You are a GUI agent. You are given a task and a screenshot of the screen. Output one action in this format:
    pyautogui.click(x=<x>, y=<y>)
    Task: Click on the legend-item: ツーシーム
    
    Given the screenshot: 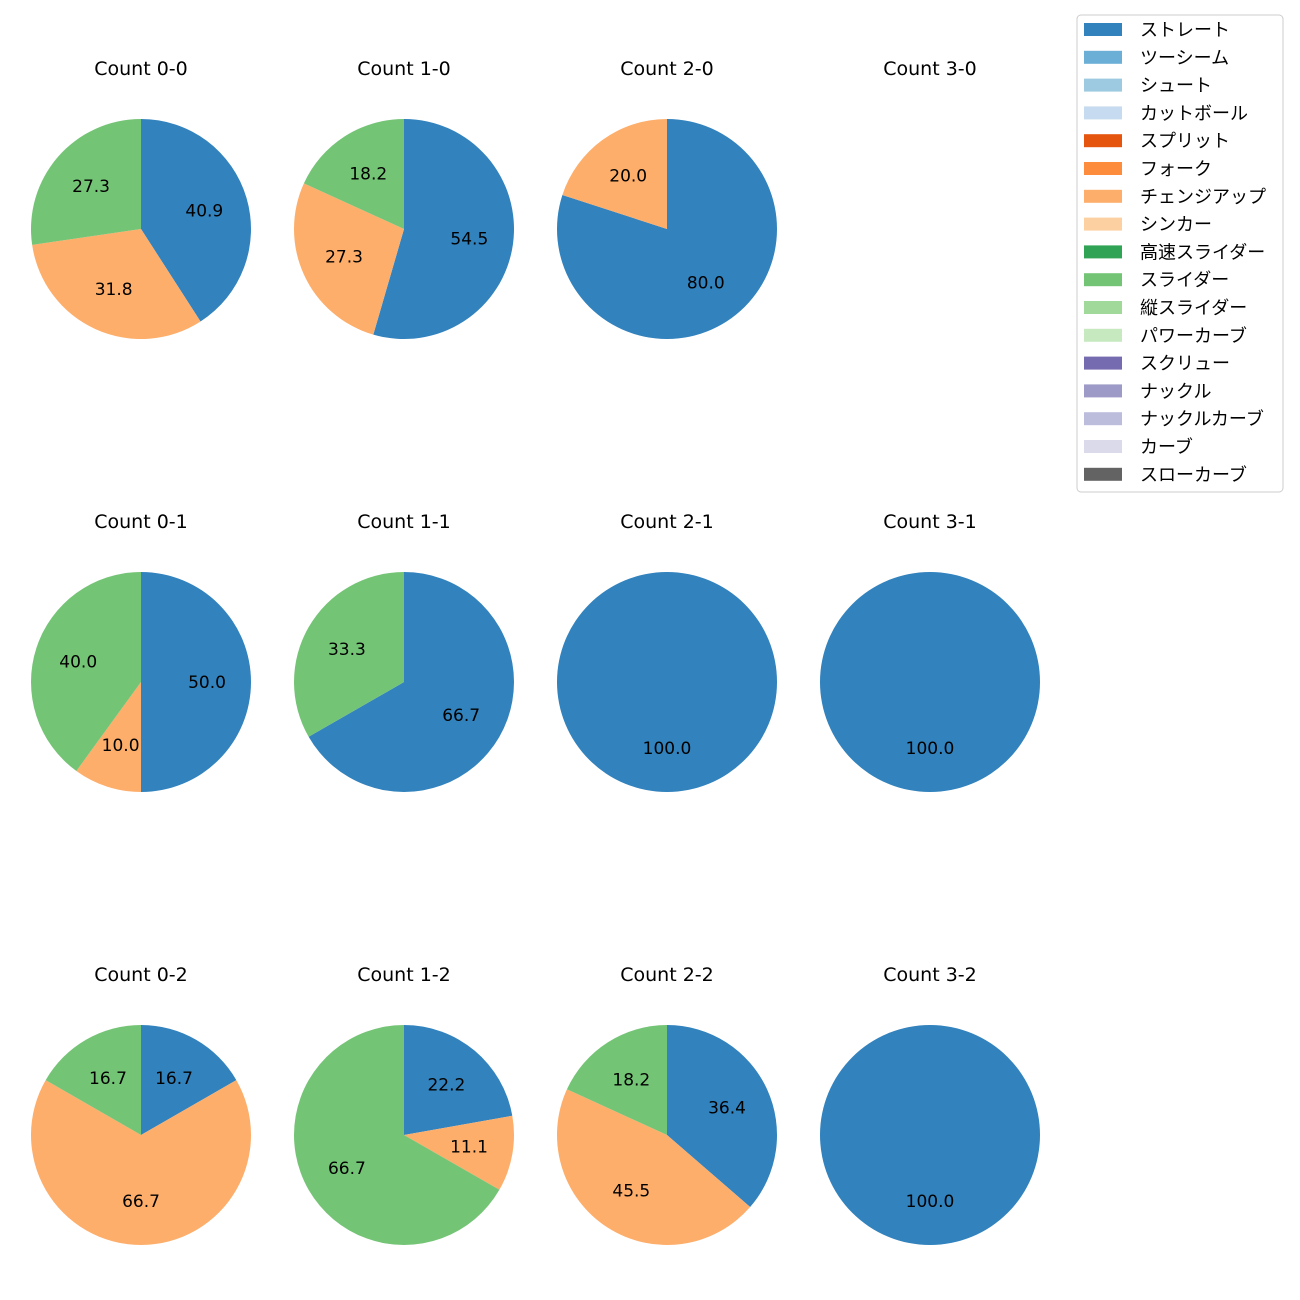 What is the action you would take?
    pyautogui.click(x=1156, y=58)
    